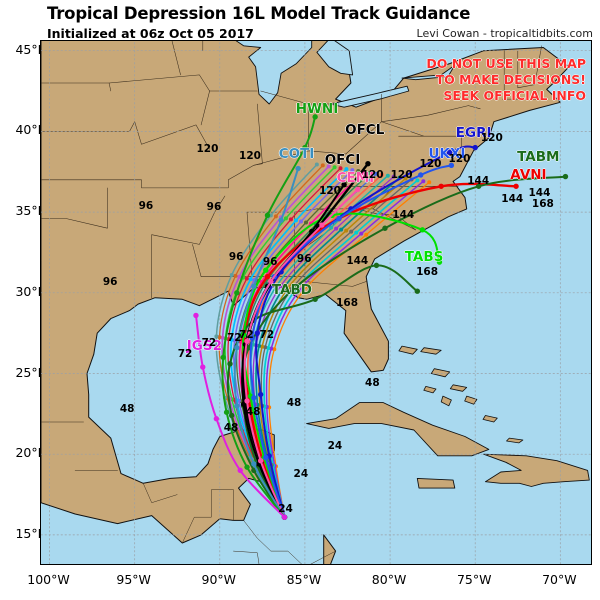 The image size is (600, 600). I want to click on model-label-coti: COTI, so click(296, 153).